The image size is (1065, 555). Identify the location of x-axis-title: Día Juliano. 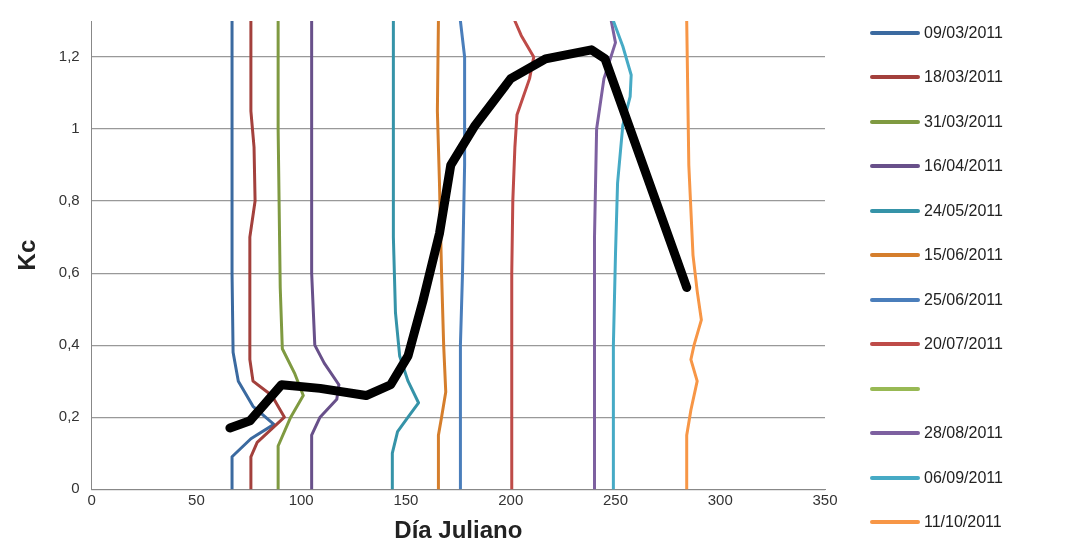
(458, 530).